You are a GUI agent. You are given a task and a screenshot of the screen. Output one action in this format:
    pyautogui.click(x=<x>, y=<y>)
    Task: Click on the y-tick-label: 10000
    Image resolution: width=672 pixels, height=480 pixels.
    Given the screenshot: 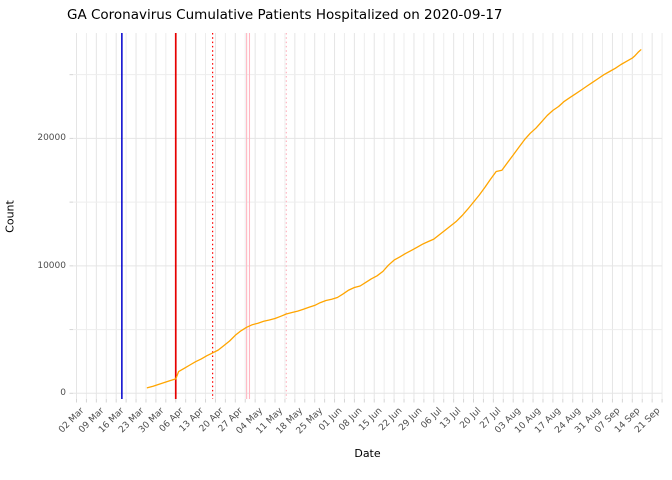 What is the action you would take?
    pyautogui.click(x=51, y=265)
    